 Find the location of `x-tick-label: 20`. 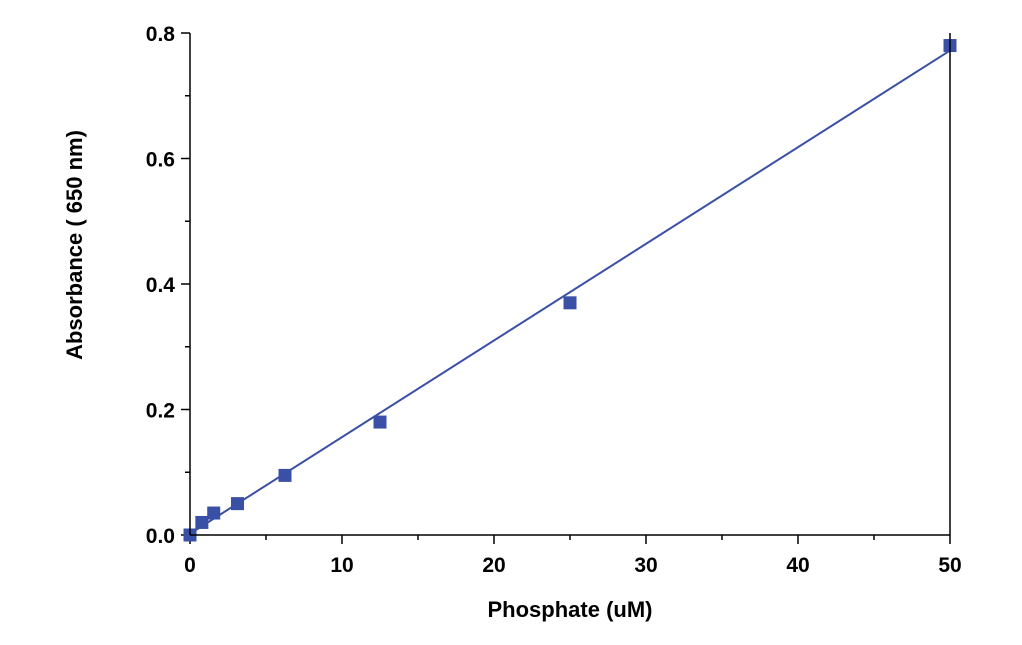

x-tick-label: 20 is located at coordinates (493, 565).